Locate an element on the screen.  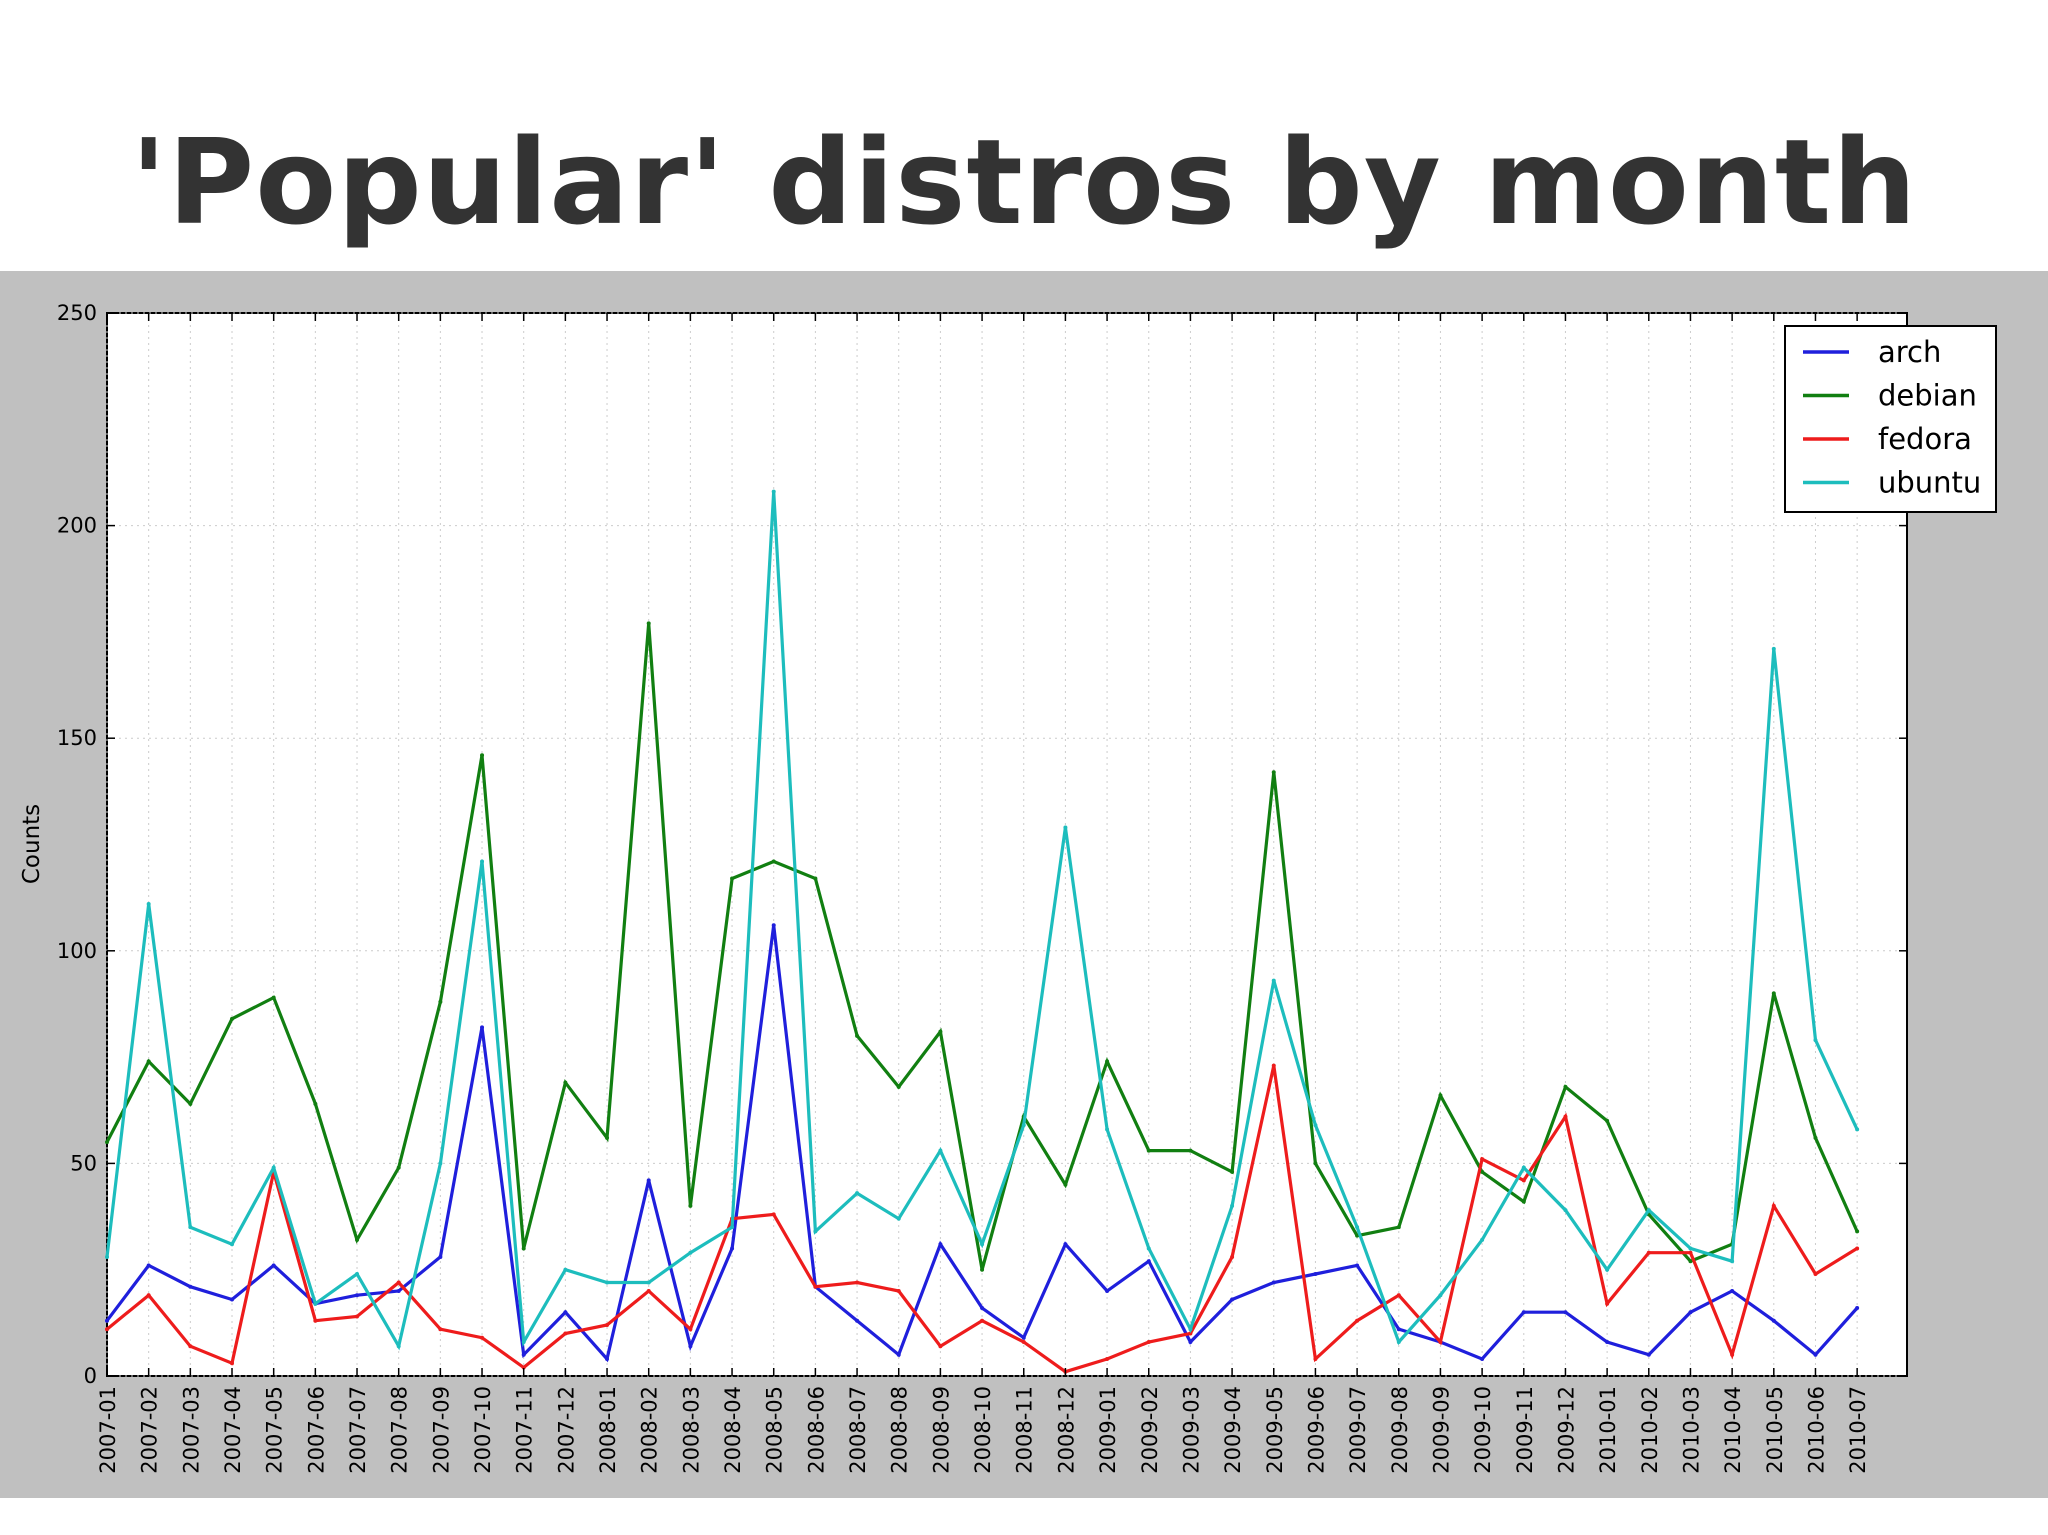
x-tick-label: 2009-01 is located at coordinates (1108, 1430).